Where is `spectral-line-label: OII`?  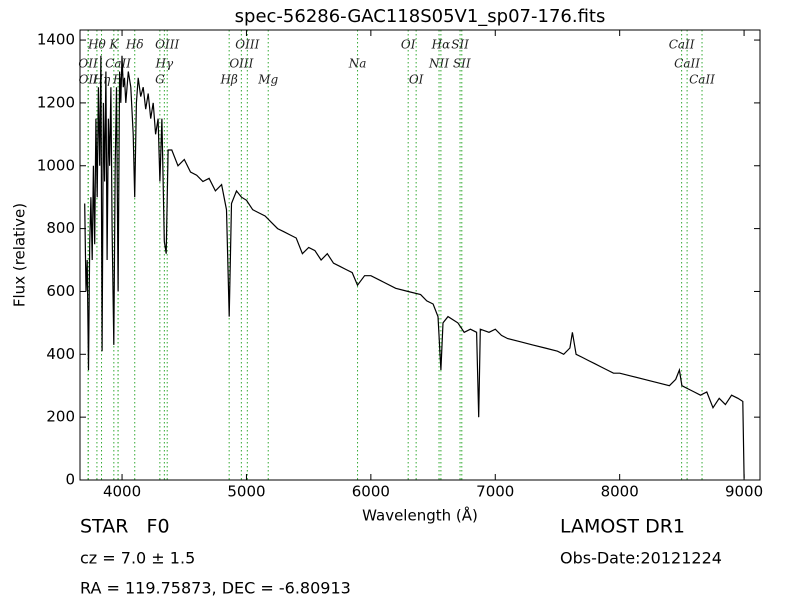 spectral-line-label: OII is located at coordinates (89, 80).